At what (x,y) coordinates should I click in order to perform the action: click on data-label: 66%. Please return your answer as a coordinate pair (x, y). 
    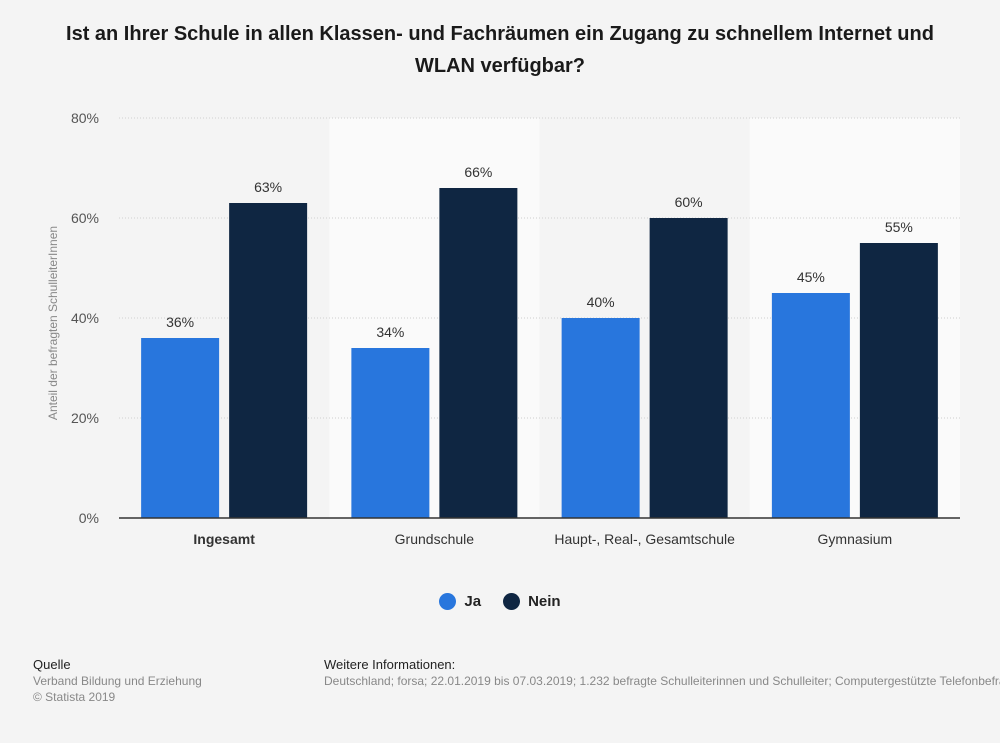
    Looking at the image, I should click on (478, 172).